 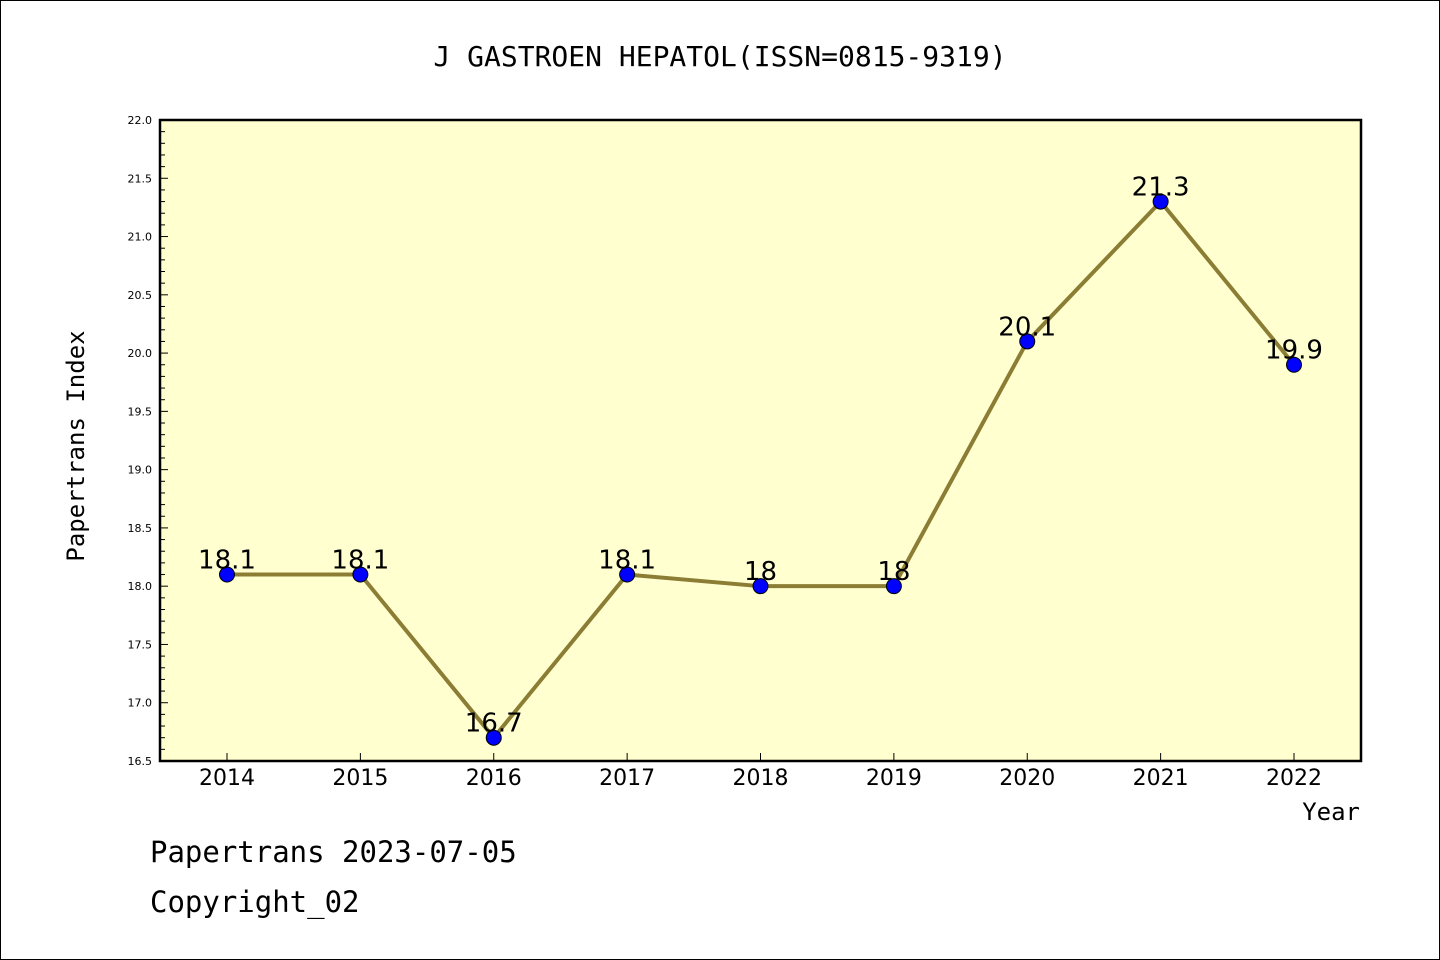 What do you see at coordinates (140, 761) in the screenshot?
I see `y-tick-label: 16.5` at bounding box center [140, 761].